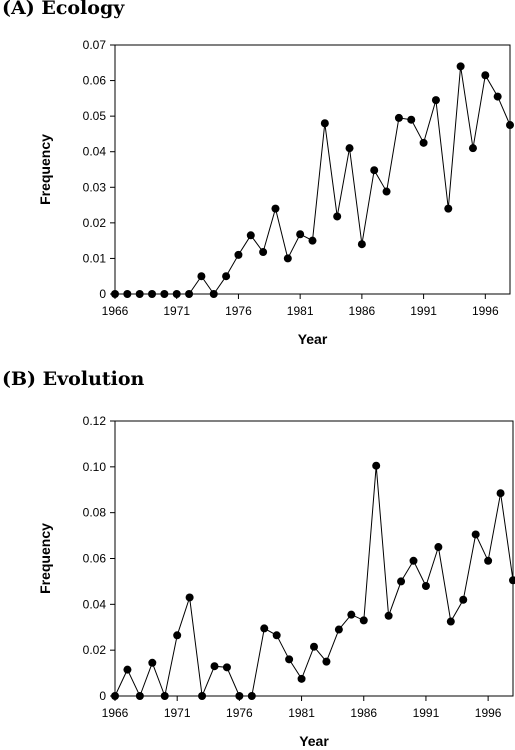 Image resolution: width=515 pixels, height=750 pixels. What do you see at coordinates (426, 713) in the screenshot?
I see `chart2-x-tick-label: 1991` at bounding box center [426, 713].